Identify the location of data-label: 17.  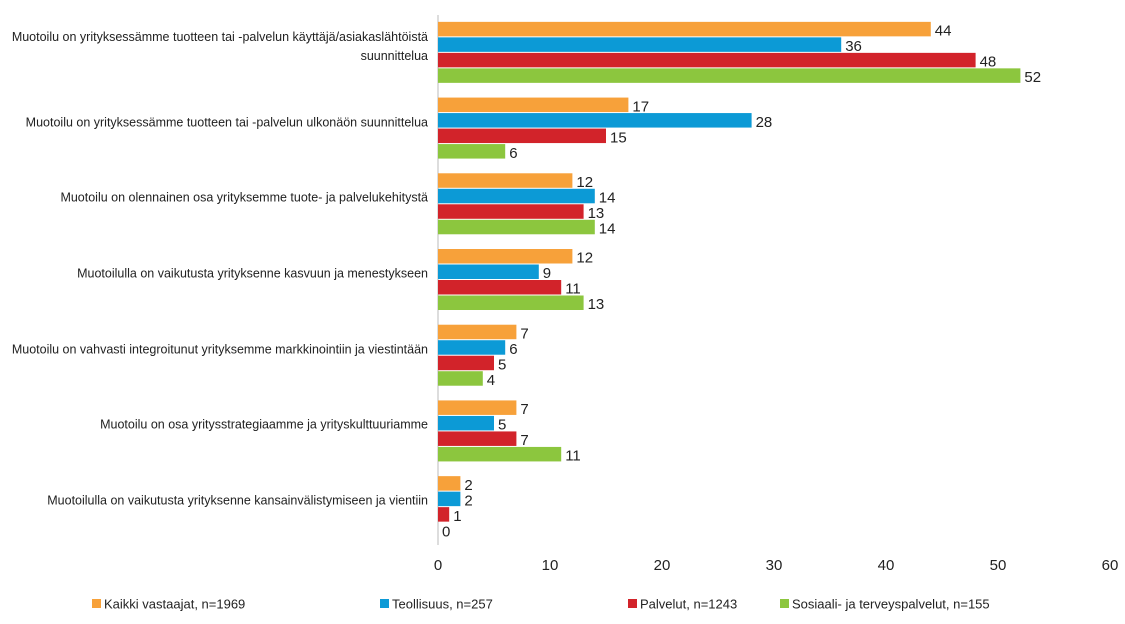
(640, 106).